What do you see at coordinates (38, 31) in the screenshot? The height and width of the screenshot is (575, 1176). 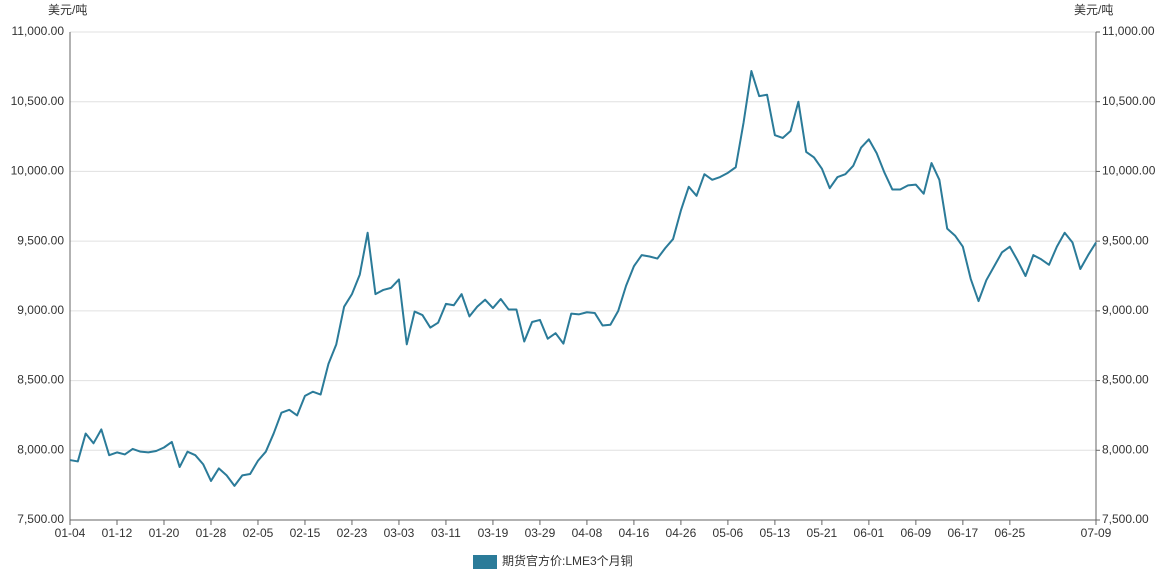 I see `y-tick-label: 11,000.00` at bounding box center [38, 31].